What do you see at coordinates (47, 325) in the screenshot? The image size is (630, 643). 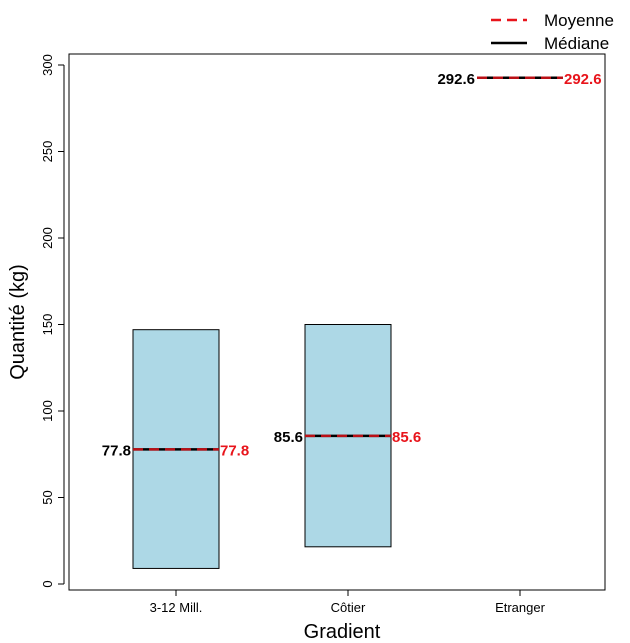 I see `y-tick-label: 150` at bounding box center [47, 325].